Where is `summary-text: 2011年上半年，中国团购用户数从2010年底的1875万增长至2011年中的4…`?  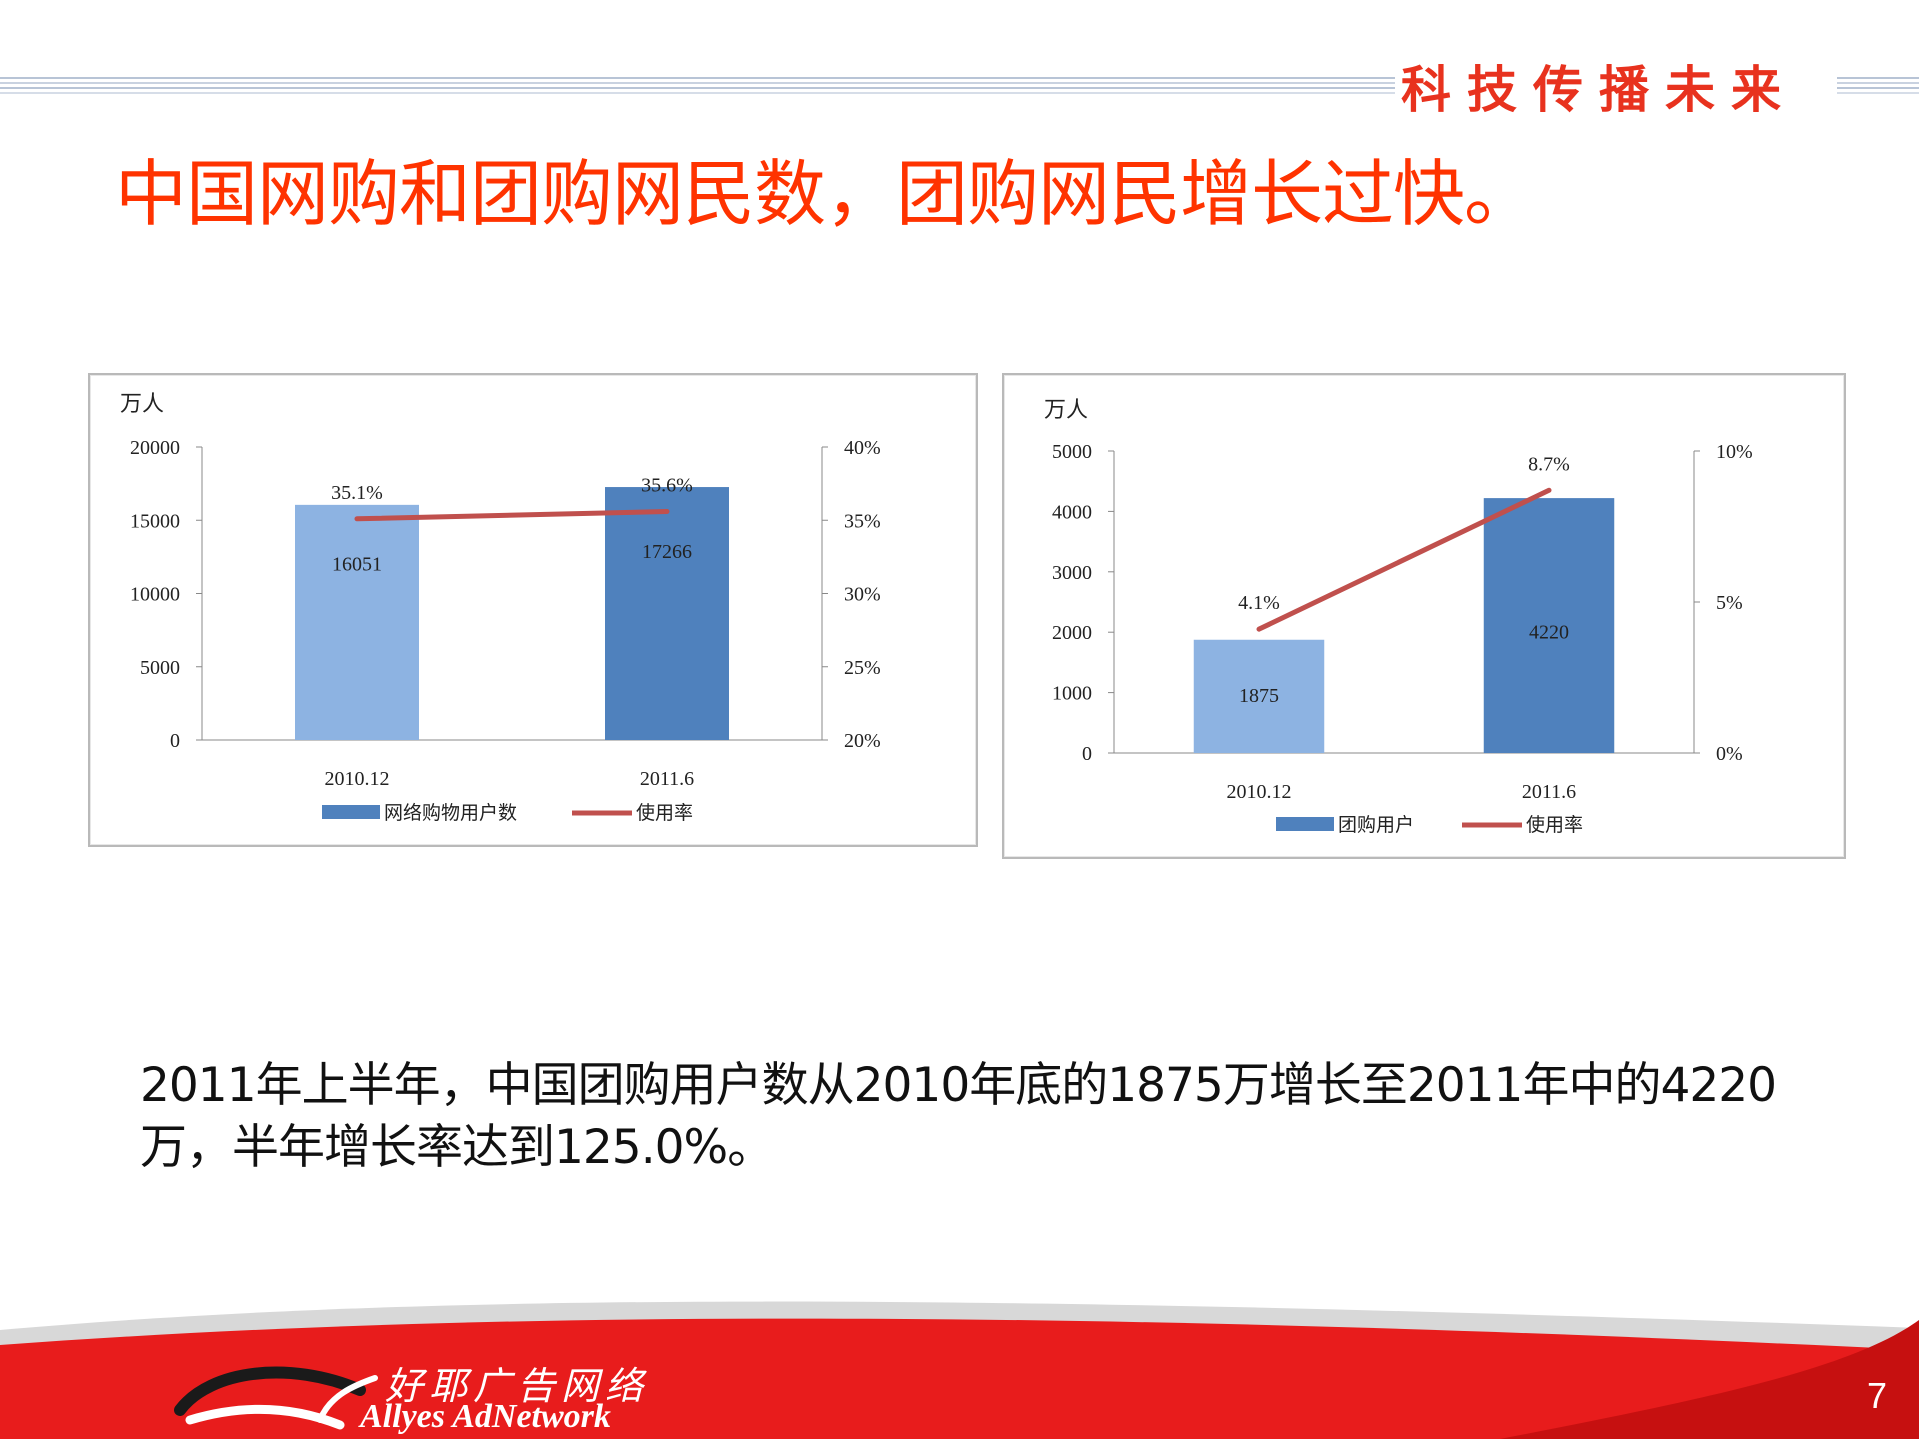
summary-text: 2011年上半年，中国团购用户数从2010年底的1875万增长至2011年中的4… is located at coordinates (980, 1117).